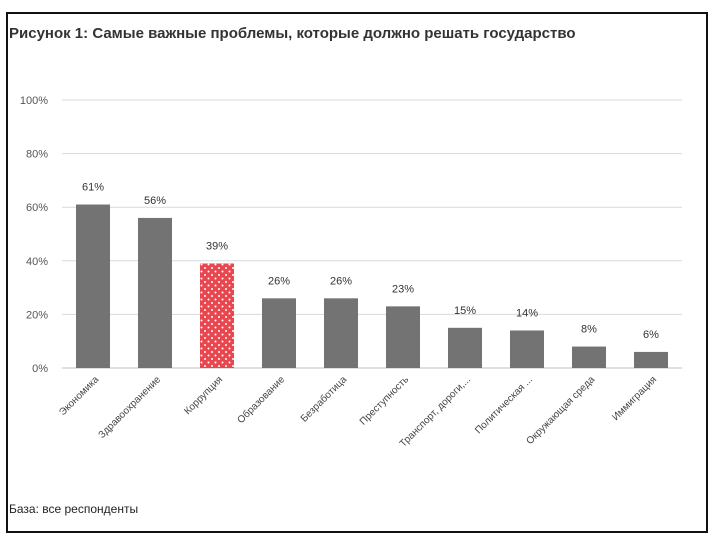 This screenshot has height=540, width=720. Describe the element at coordinates (93, 188) in the screenshot. I see `data-label: 61%` at that location.